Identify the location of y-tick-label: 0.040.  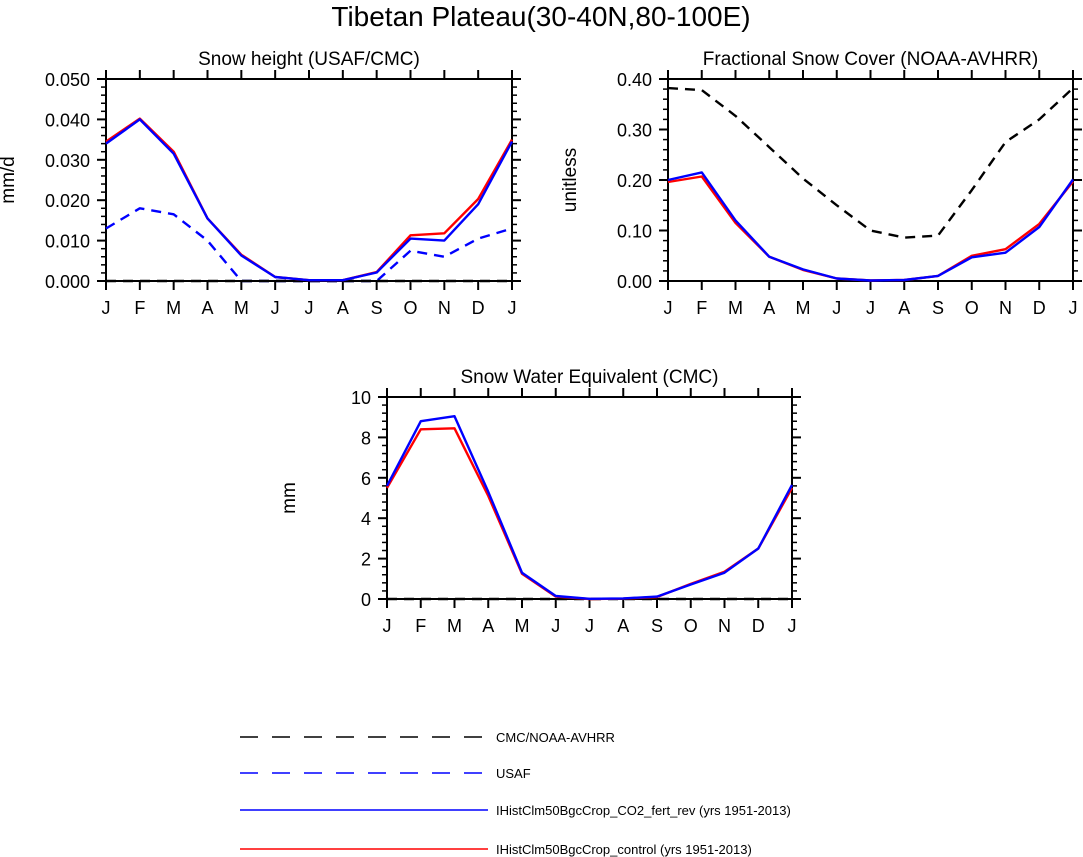
(67, 120).